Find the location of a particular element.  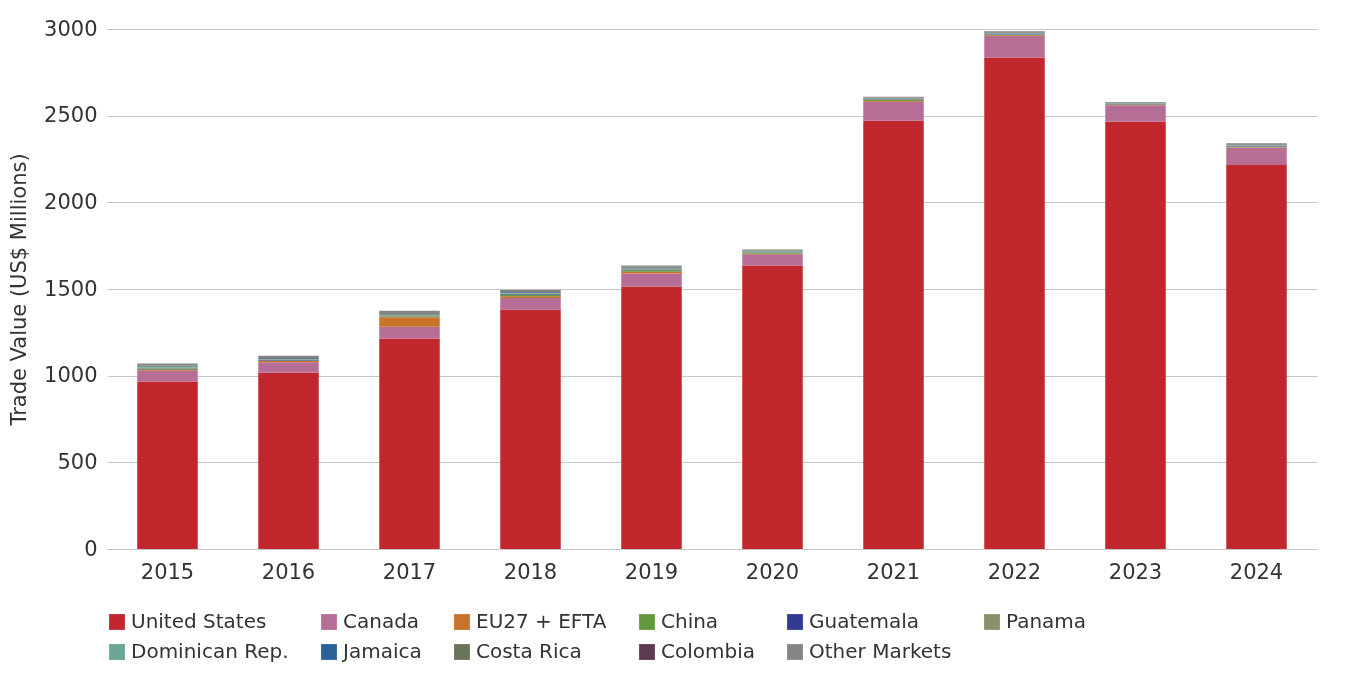

y-tick-label: 2000 is located at coordinates (71, 201).